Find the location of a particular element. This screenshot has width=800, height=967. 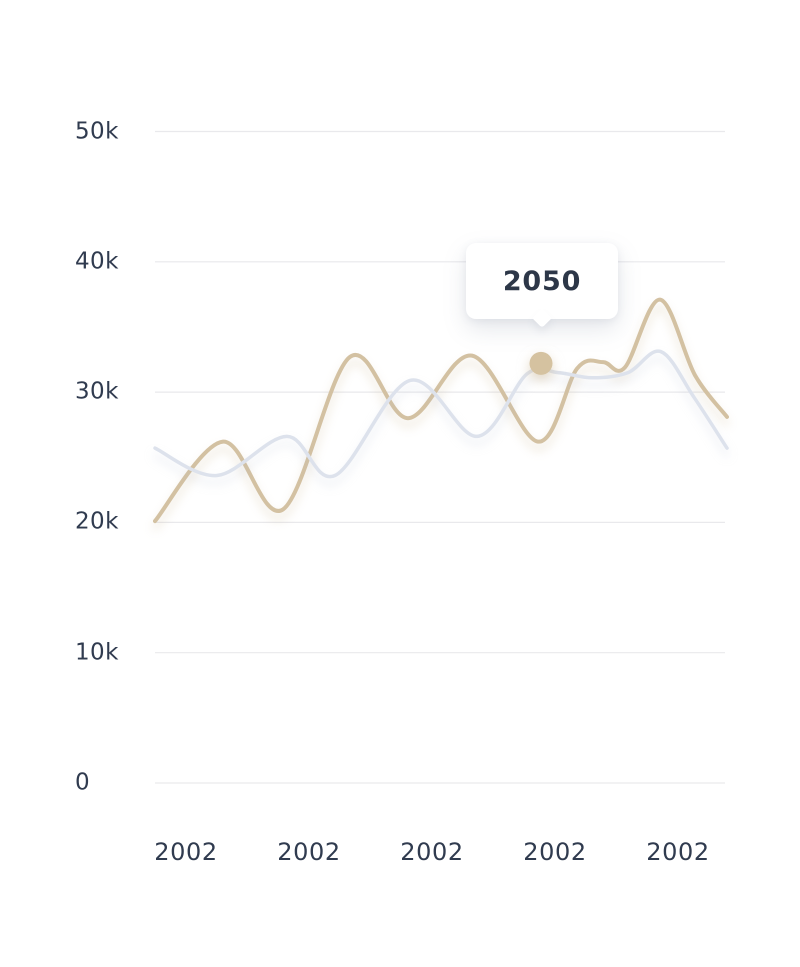

y-tick-label: 10k is located at coordinates (97, 652).